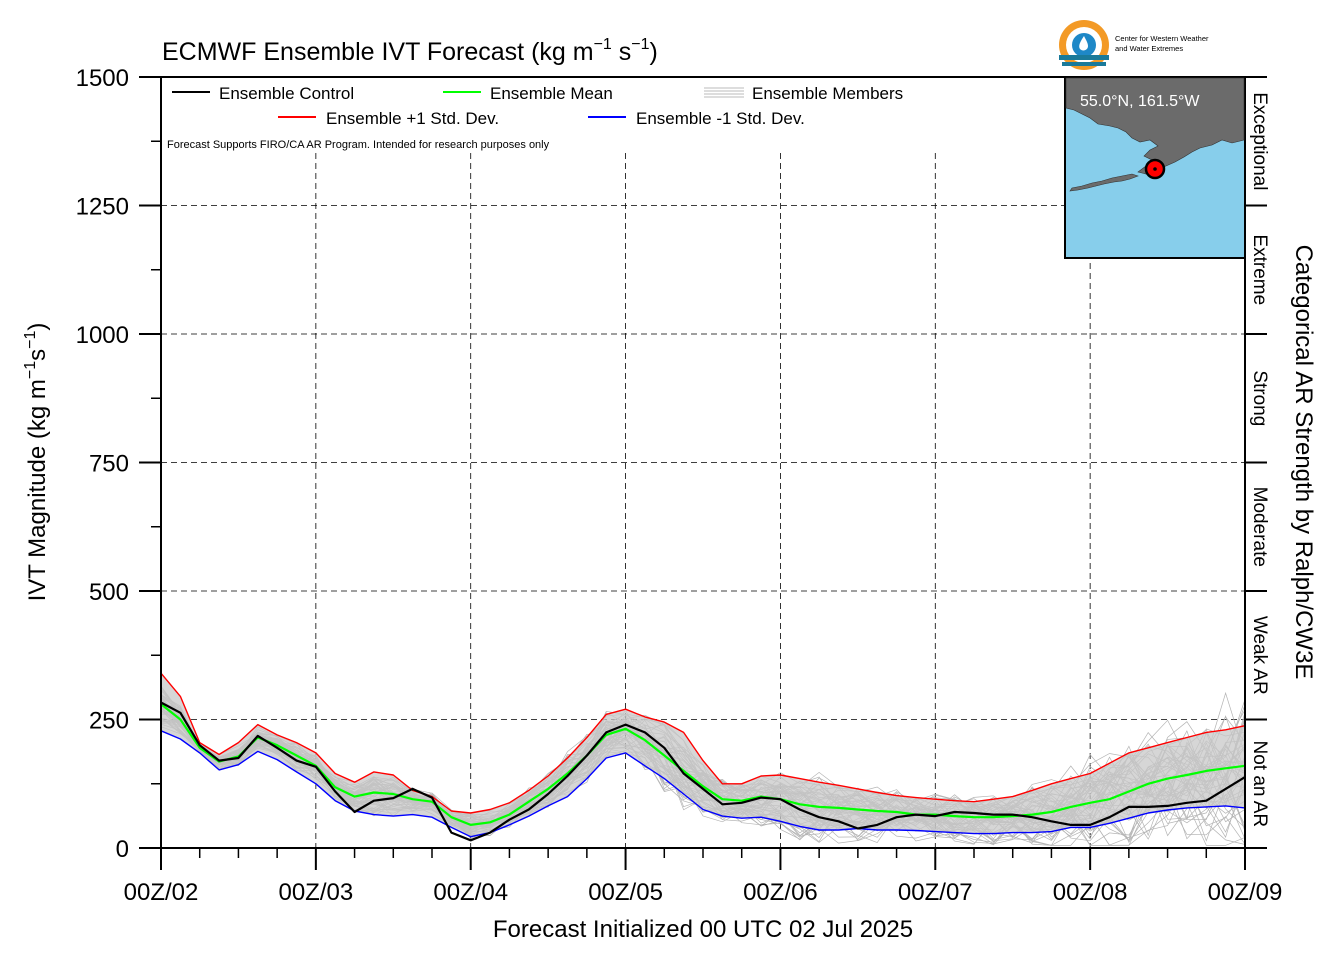 Image resolution: width=1336 pixels, height=962 pixels. Describe the element at coordinates (109, 721) in the screenshot. I see `y-tick-label: 250` at that location.